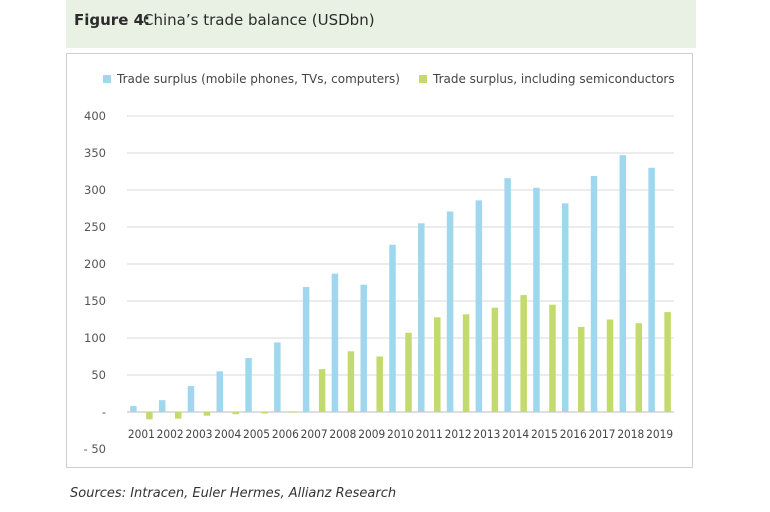 The image size is (770, 512). Describe the element at coordinates (573, 434) in the screenshot. I see `x-tick-label-2016: 2016` at that location.